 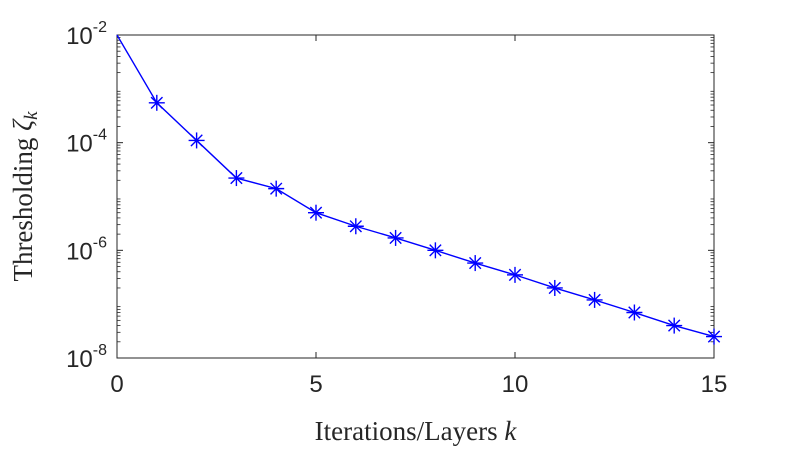 What do you see at coordinates (510, 431) in the screenshot?
I see `x-axis-label-var: k` at bounding box center [510, 431].